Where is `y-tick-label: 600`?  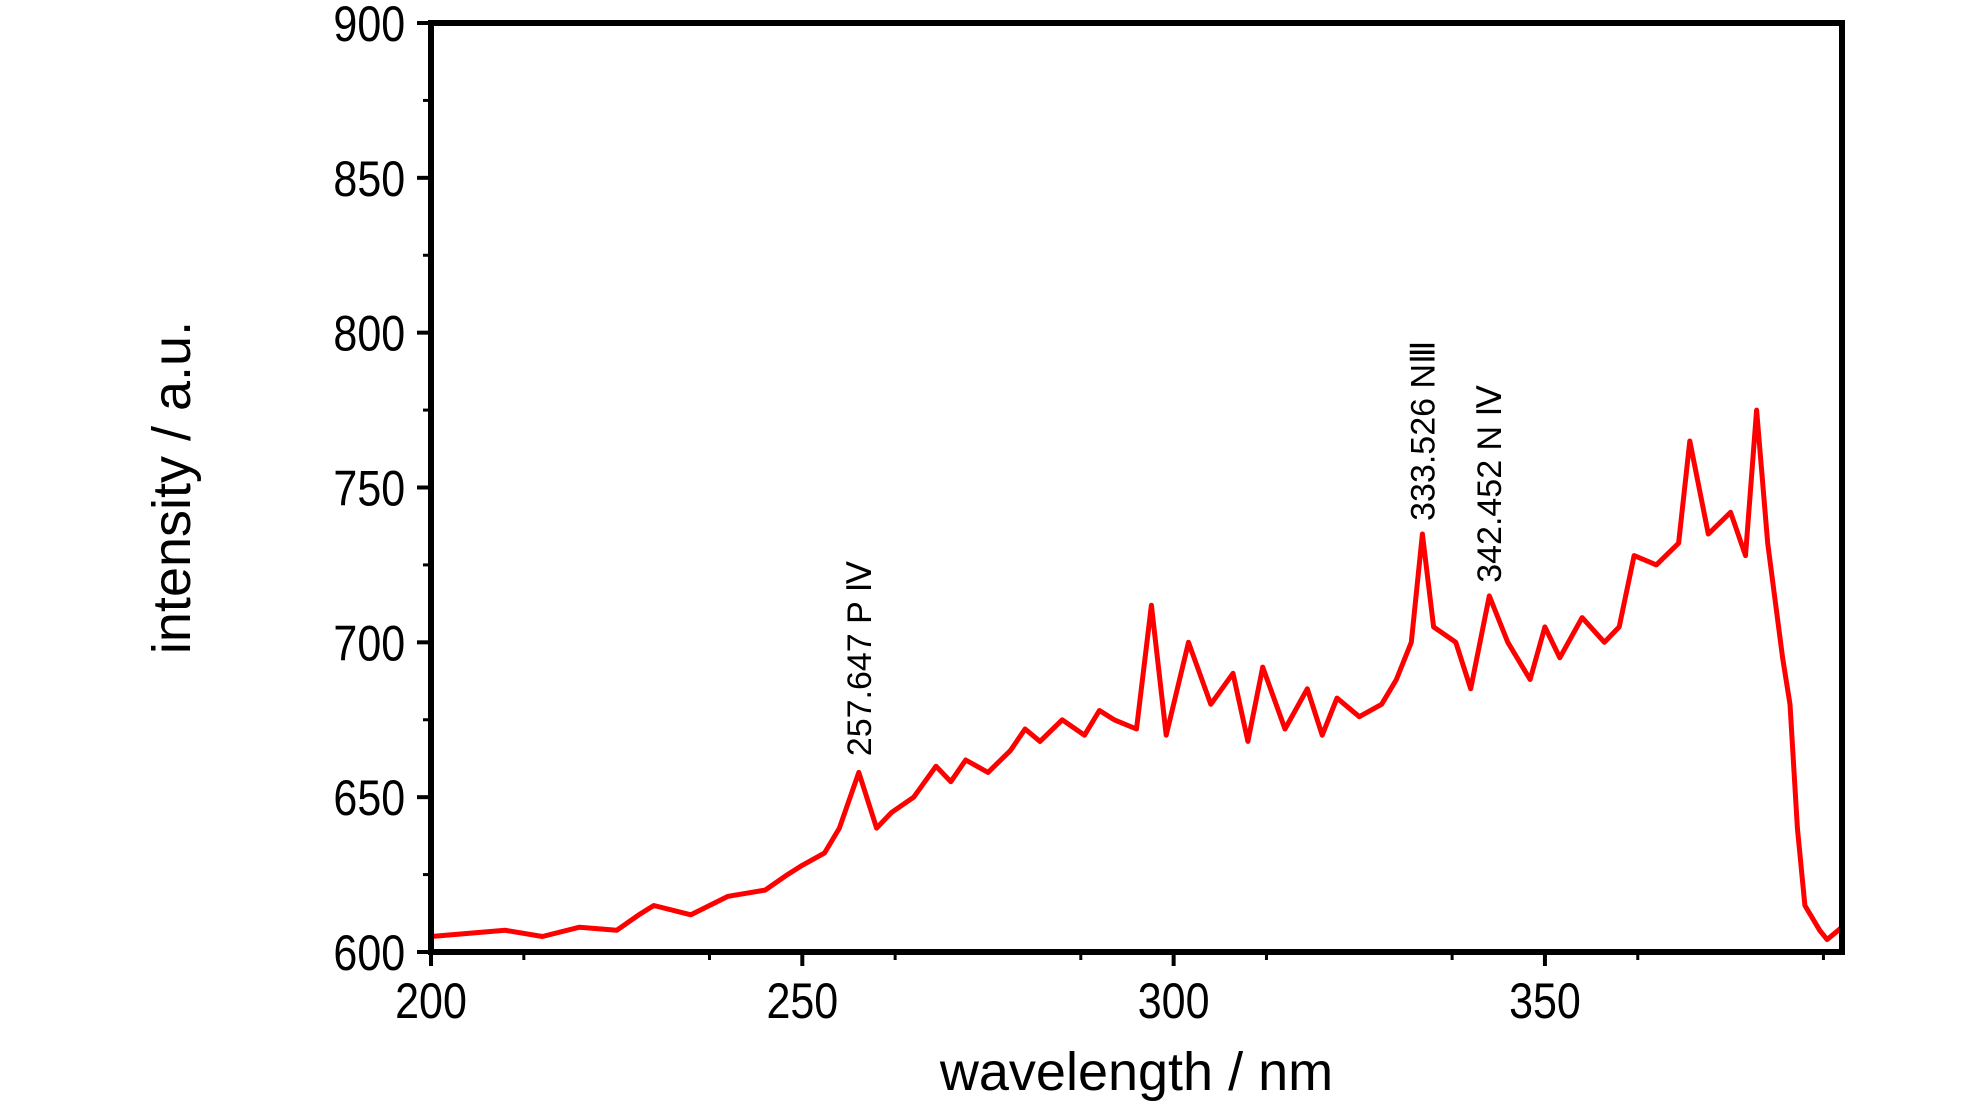
y-tick-label: 600 is located at coordinates (369, 953).